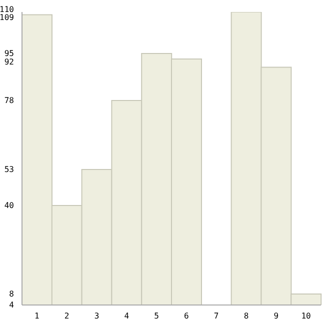  Describe the element at coordinates (97, 316) in the screenshot. I see `x-tick-label: 3` at that location.